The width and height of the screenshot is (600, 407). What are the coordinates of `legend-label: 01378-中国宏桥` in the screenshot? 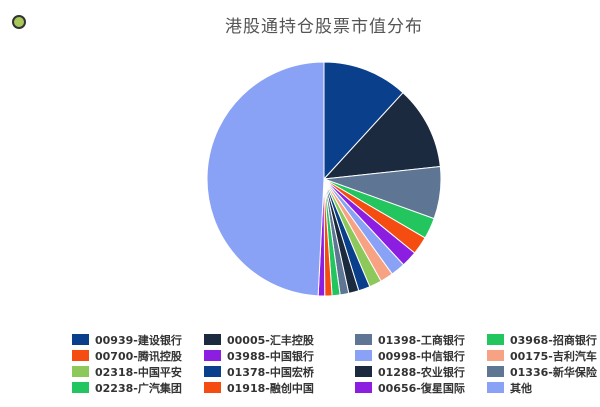 It's located at (270, 372).